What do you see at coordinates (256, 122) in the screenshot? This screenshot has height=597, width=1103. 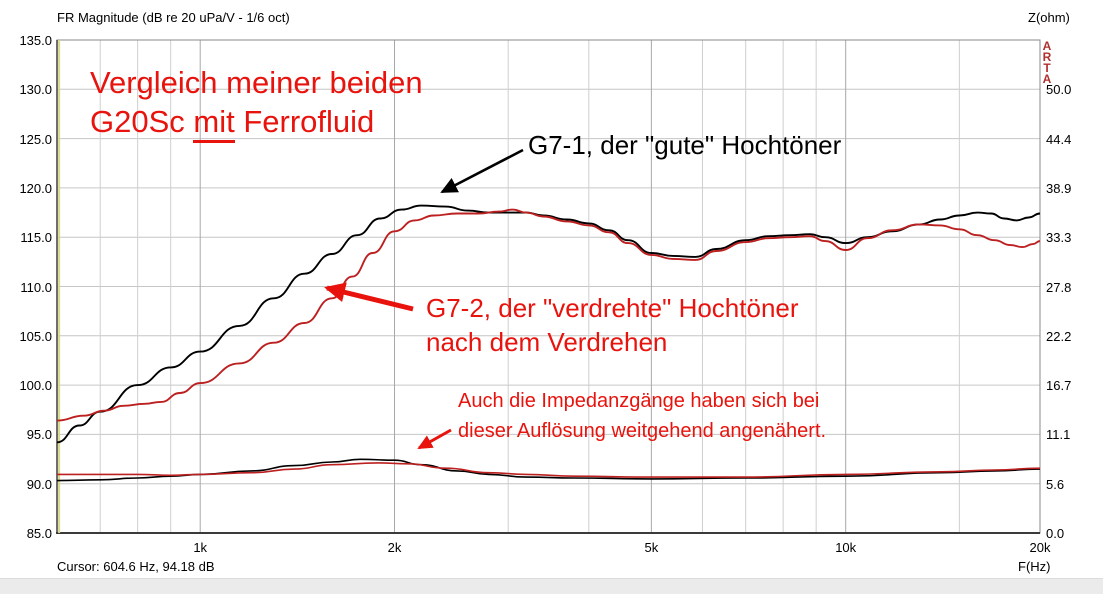 I see `heading-line2: G20Sc mit Ferrofluid` at bounding box center [256, 122].